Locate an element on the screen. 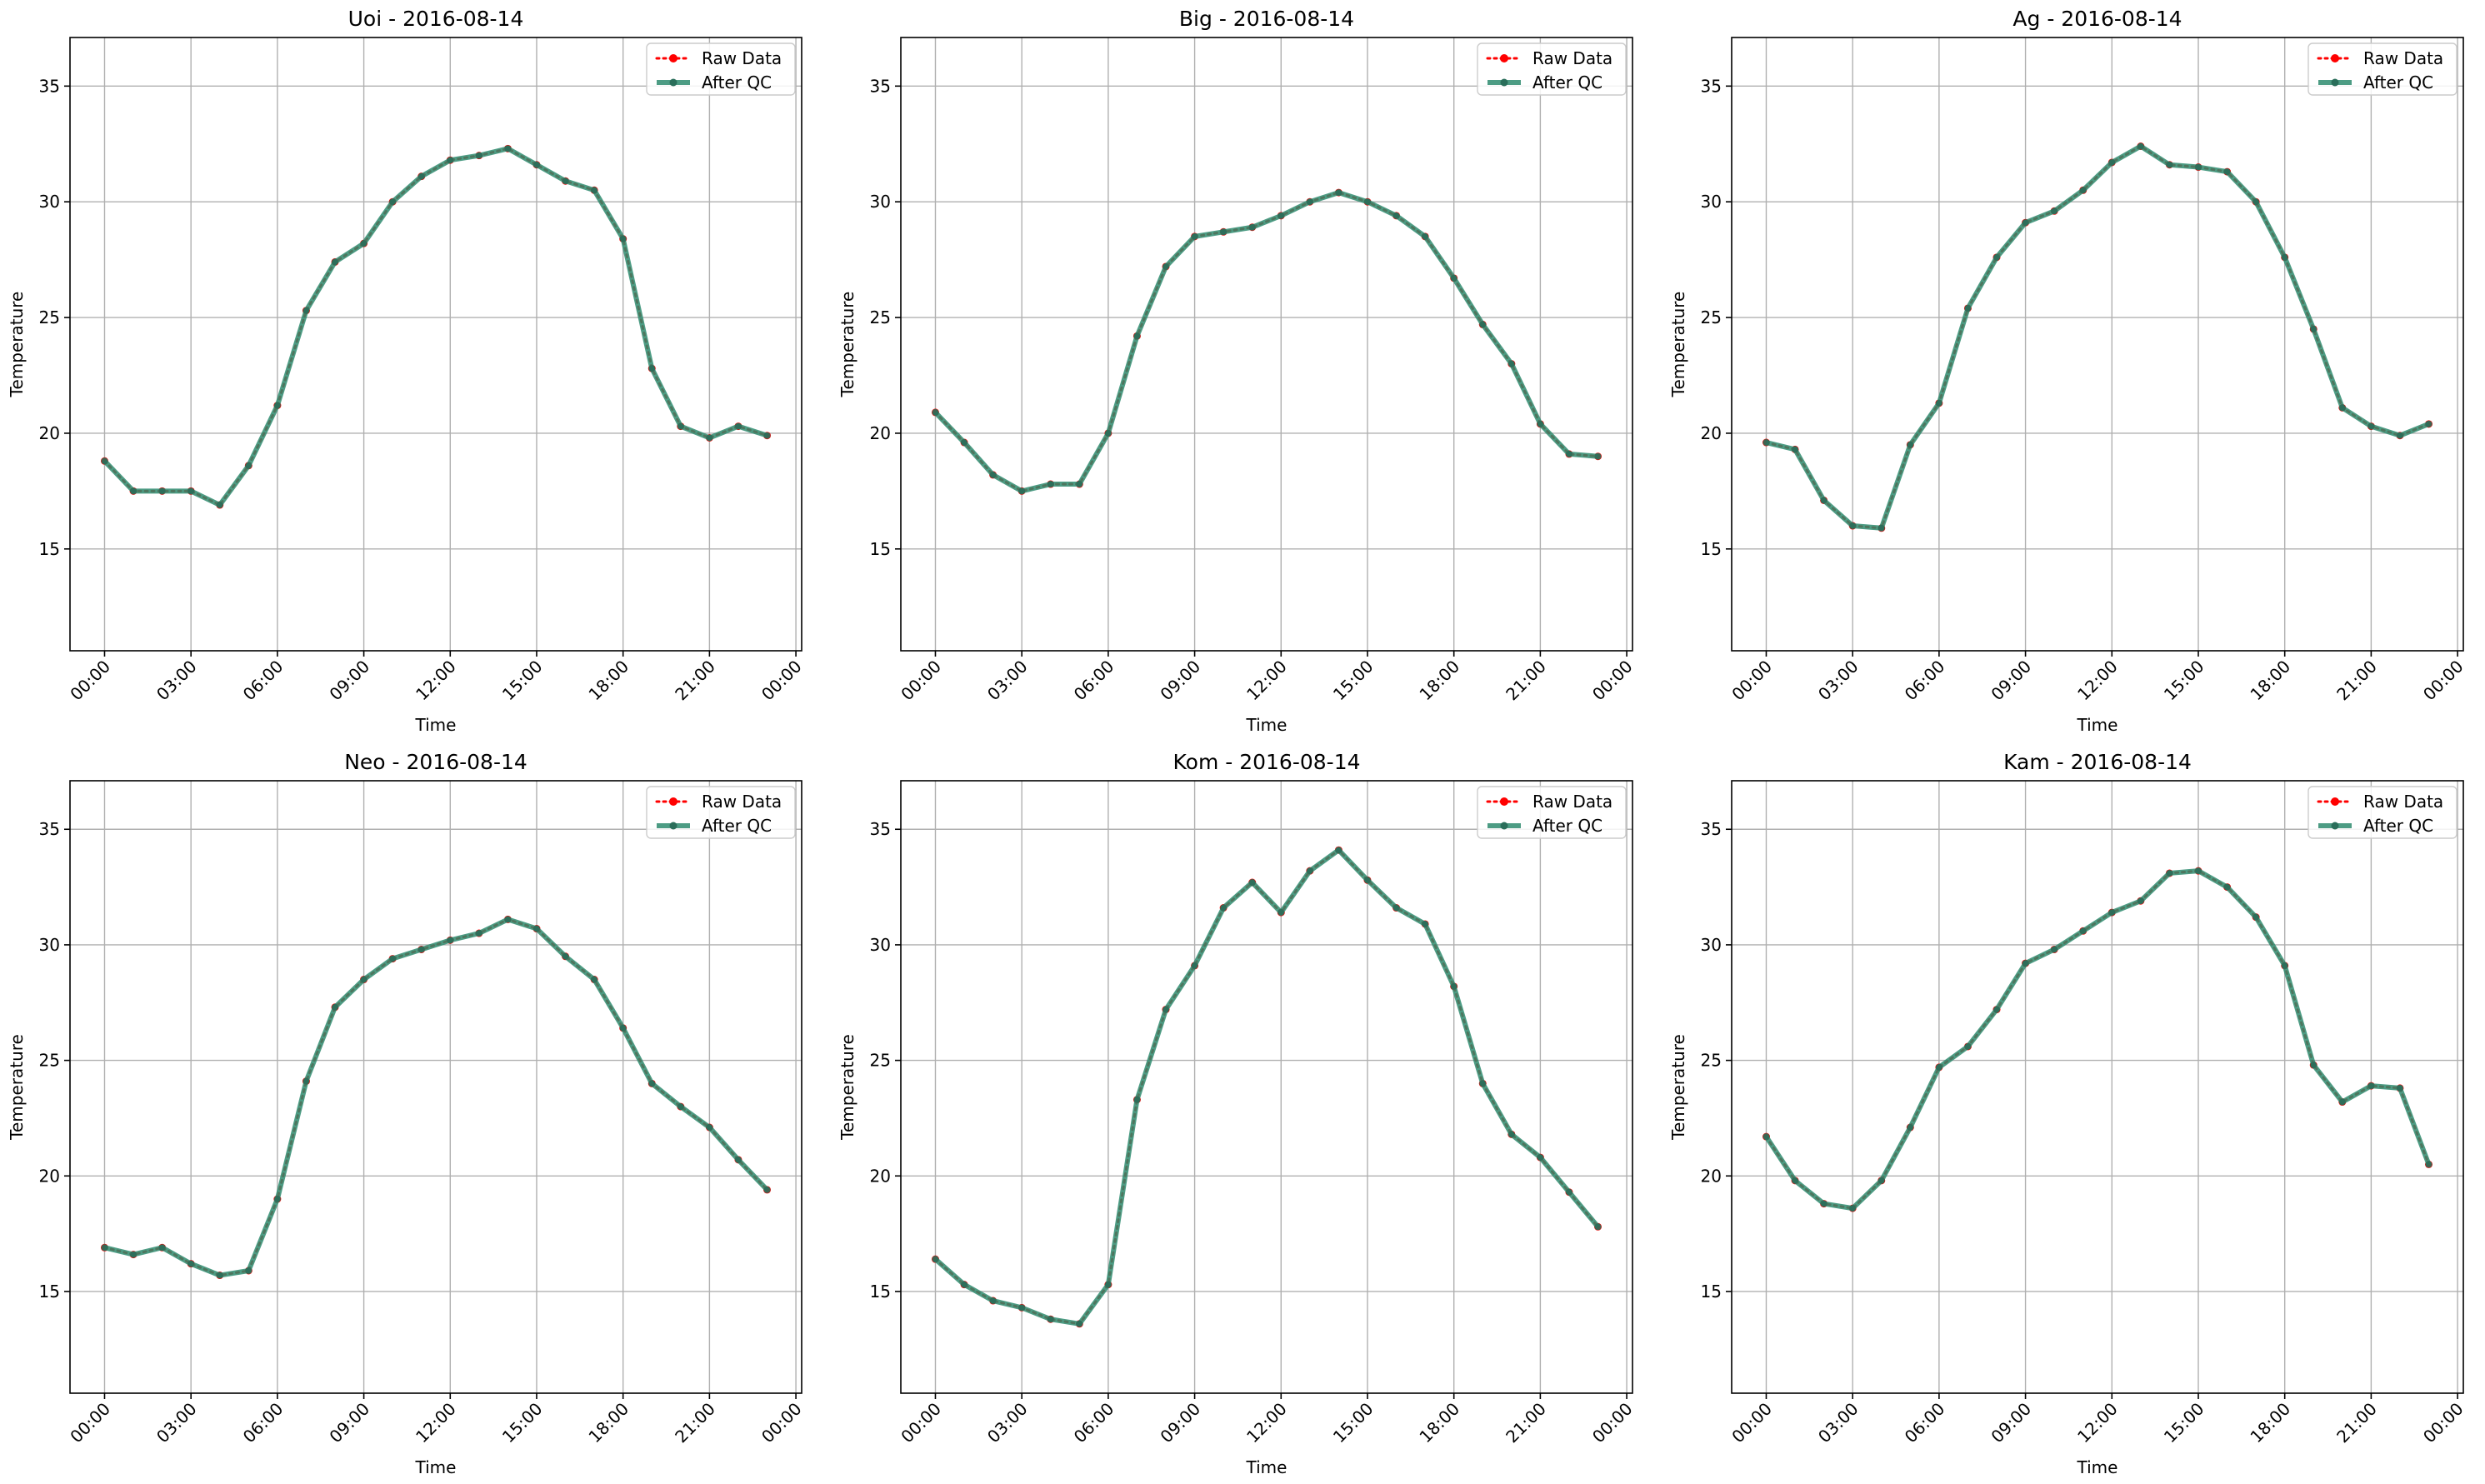 Image resolution: width=2485 pixels, height=1484 pixels. y-tick-label: 35 is located at coordinates (1711, 829).